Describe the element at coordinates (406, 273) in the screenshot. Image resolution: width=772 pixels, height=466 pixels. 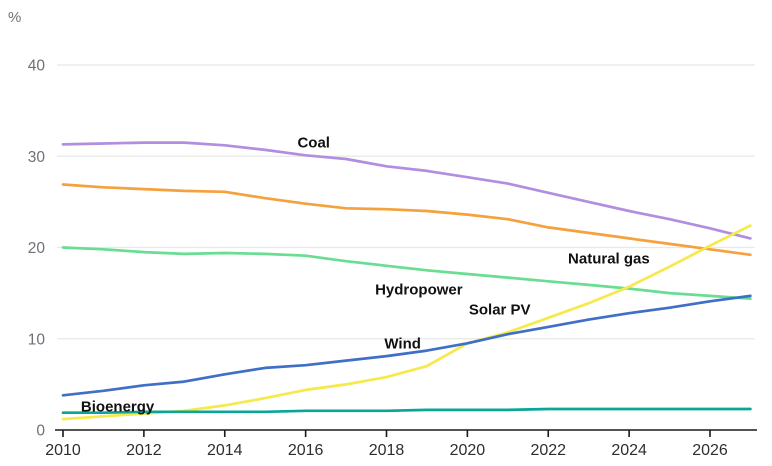
I see `series-line-hydropower` at that location.